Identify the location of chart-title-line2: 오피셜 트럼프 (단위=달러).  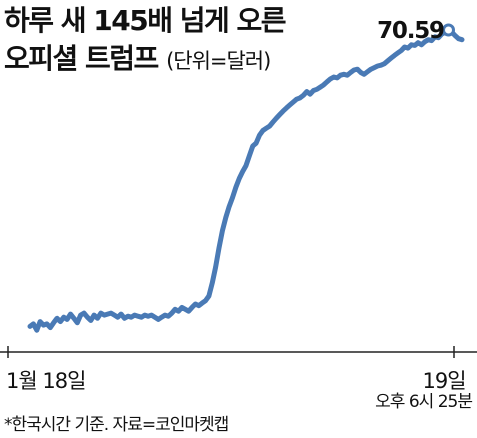
(144, 60).